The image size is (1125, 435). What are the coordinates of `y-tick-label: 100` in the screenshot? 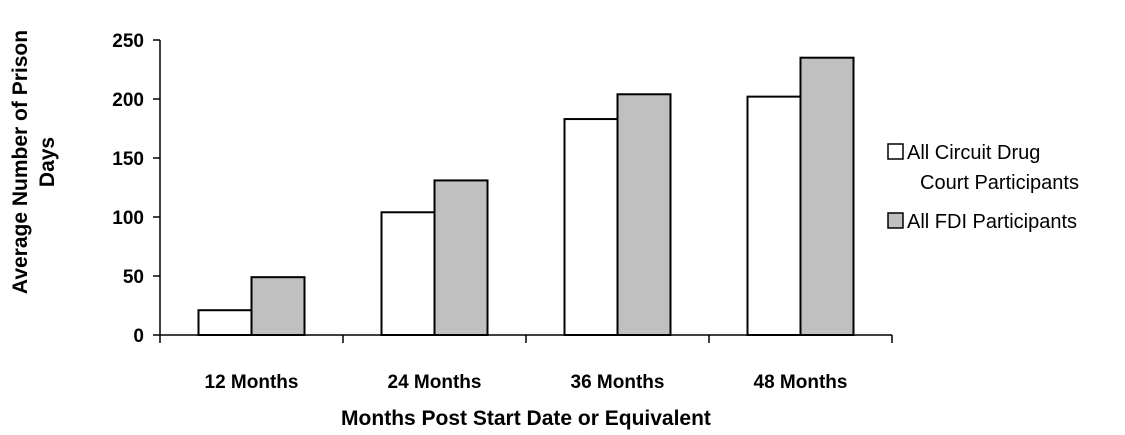 It's located at (128, 218).